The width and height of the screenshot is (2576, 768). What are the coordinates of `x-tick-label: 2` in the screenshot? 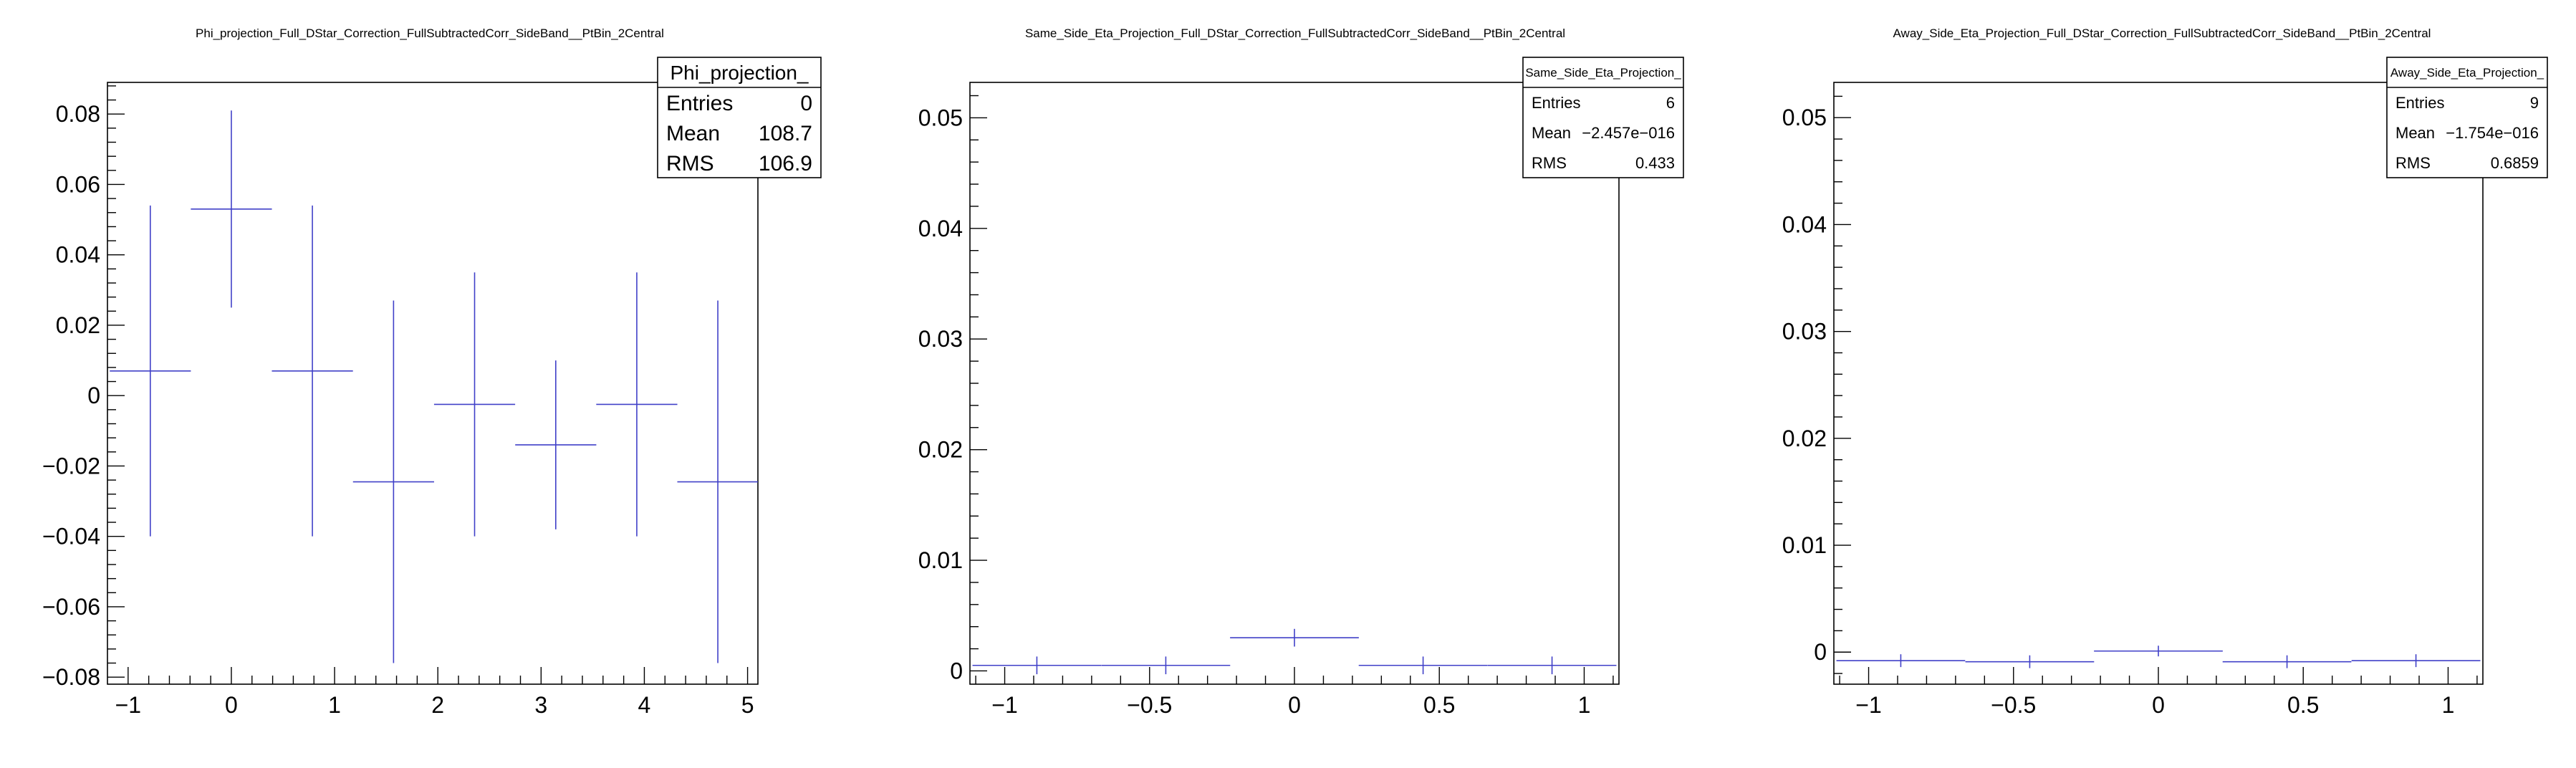 It's located at (438, 705).